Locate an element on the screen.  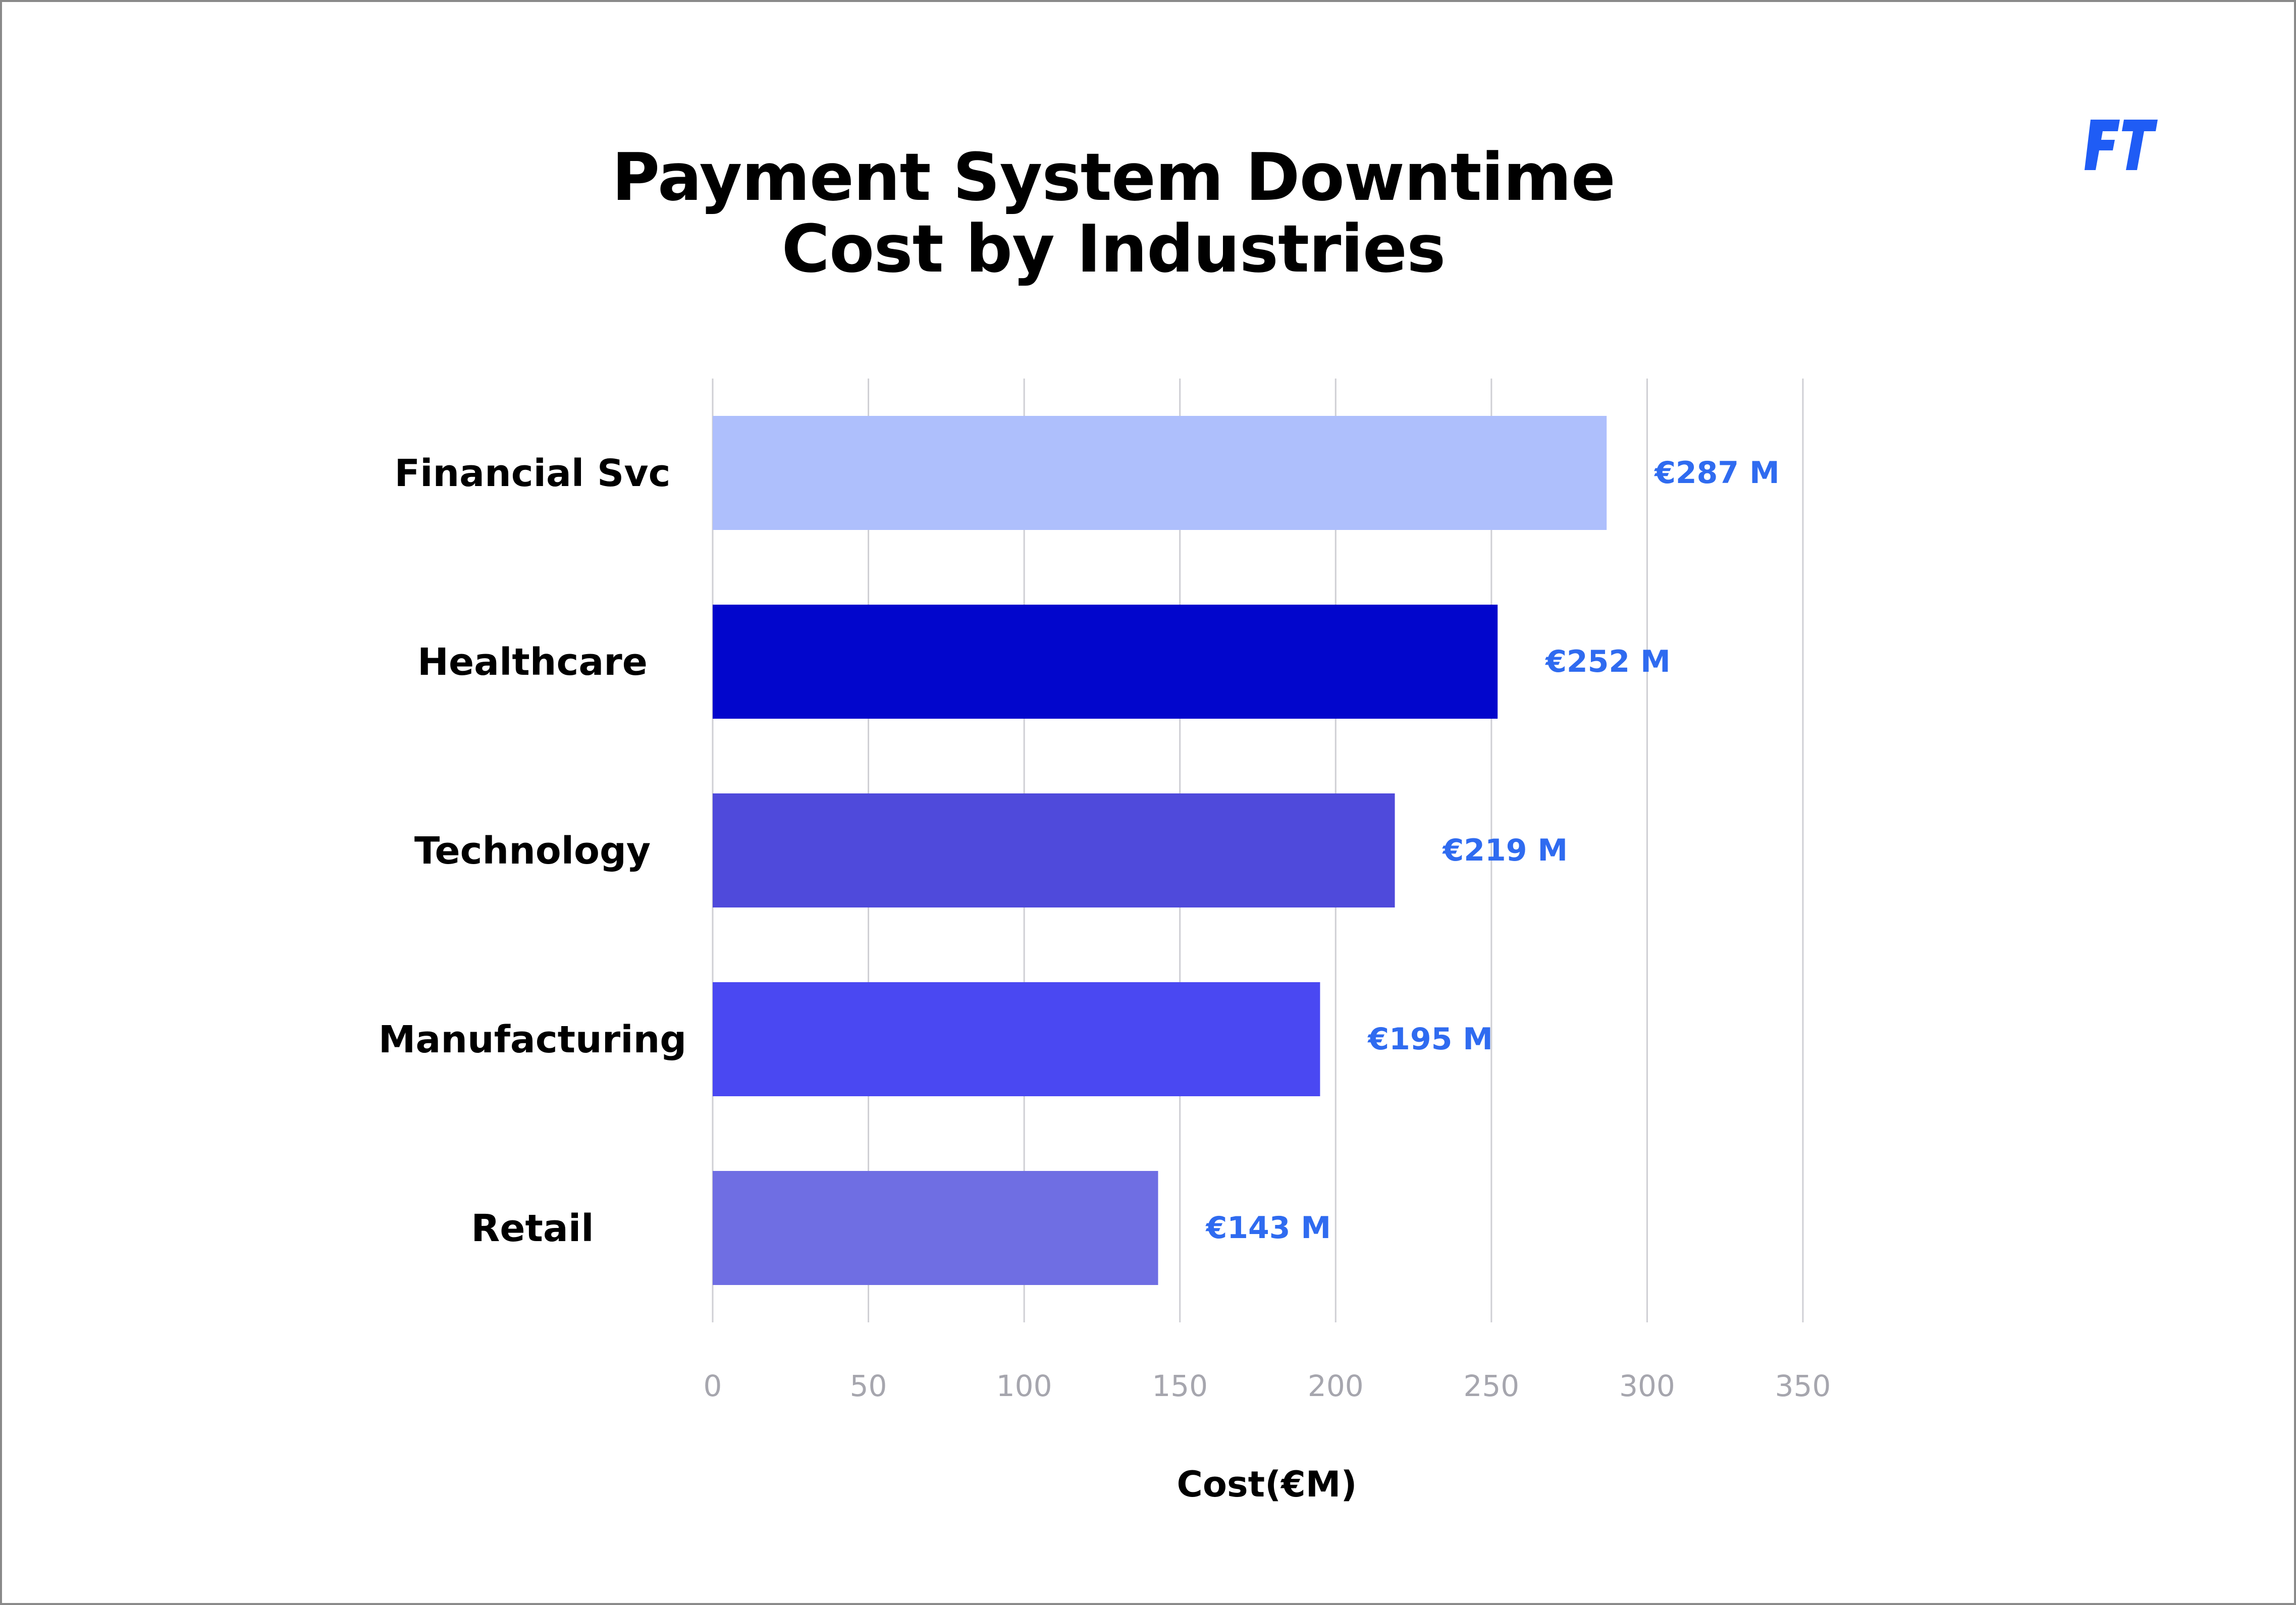
x-tick-label-250: 250 is located at coordinates (1491, 1386).